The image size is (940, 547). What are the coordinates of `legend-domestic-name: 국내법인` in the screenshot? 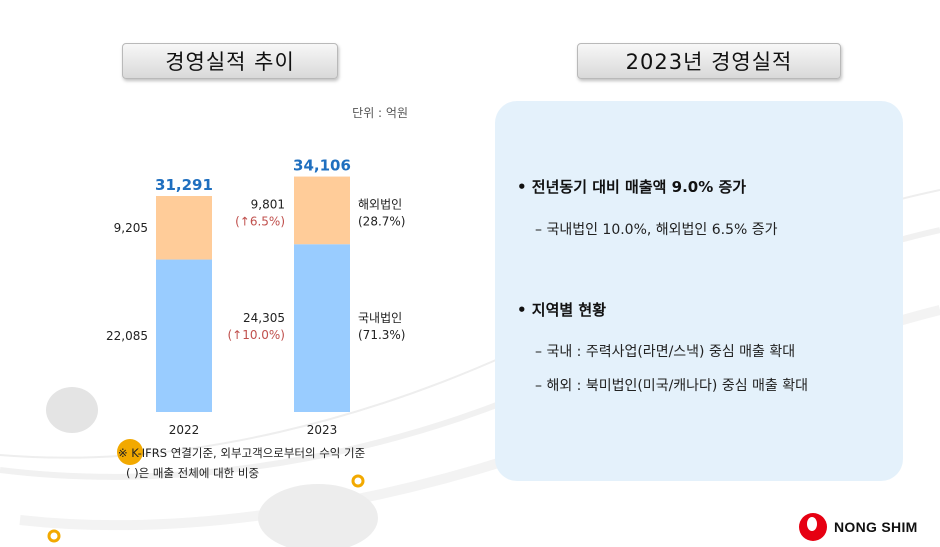 It's located at (380, 318).